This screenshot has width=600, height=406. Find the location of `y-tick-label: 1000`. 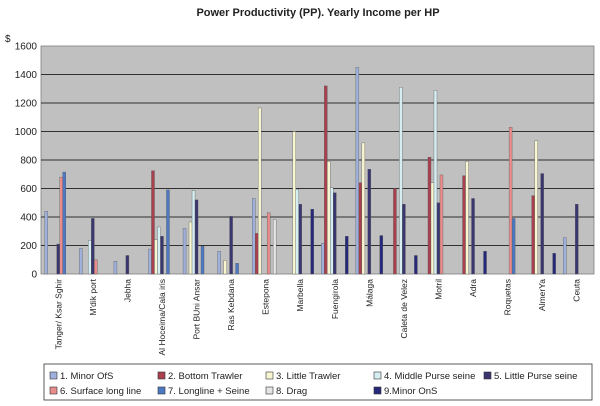

y-tick-label: 1000 is located at coordinates (26, 132).